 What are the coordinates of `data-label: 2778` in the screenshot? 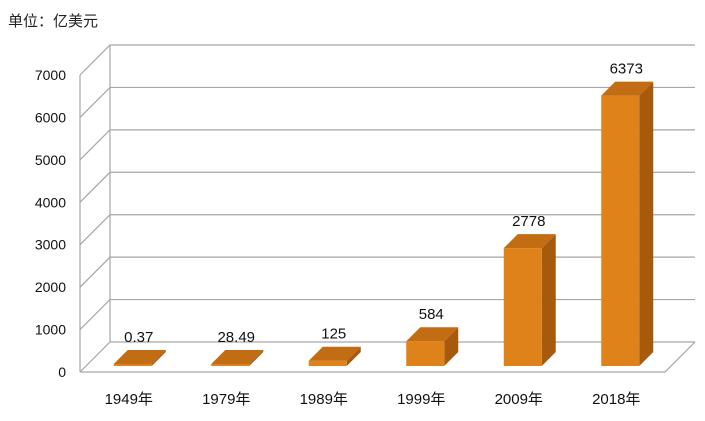 It's located at (528, 221).